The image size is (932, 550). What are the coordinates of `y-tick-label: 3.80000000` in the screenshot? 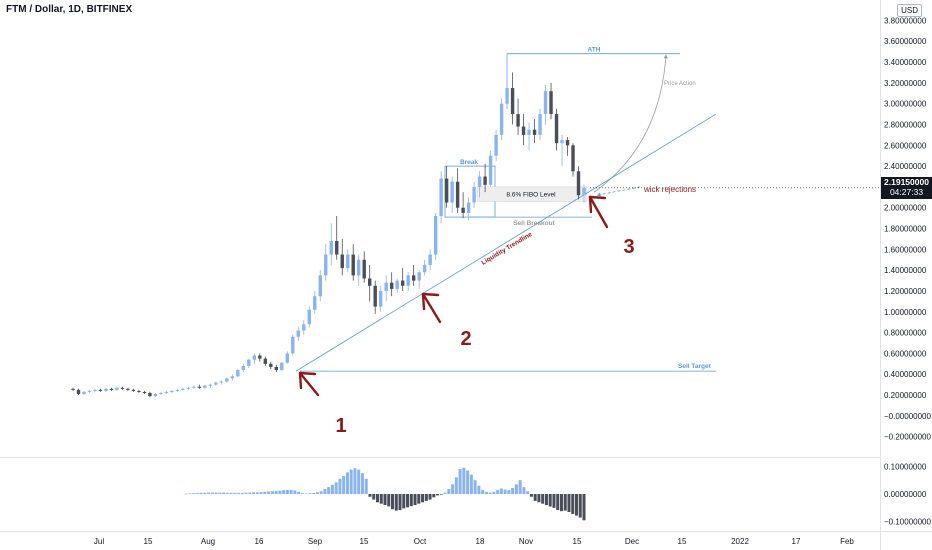 It's located at (905, 20).